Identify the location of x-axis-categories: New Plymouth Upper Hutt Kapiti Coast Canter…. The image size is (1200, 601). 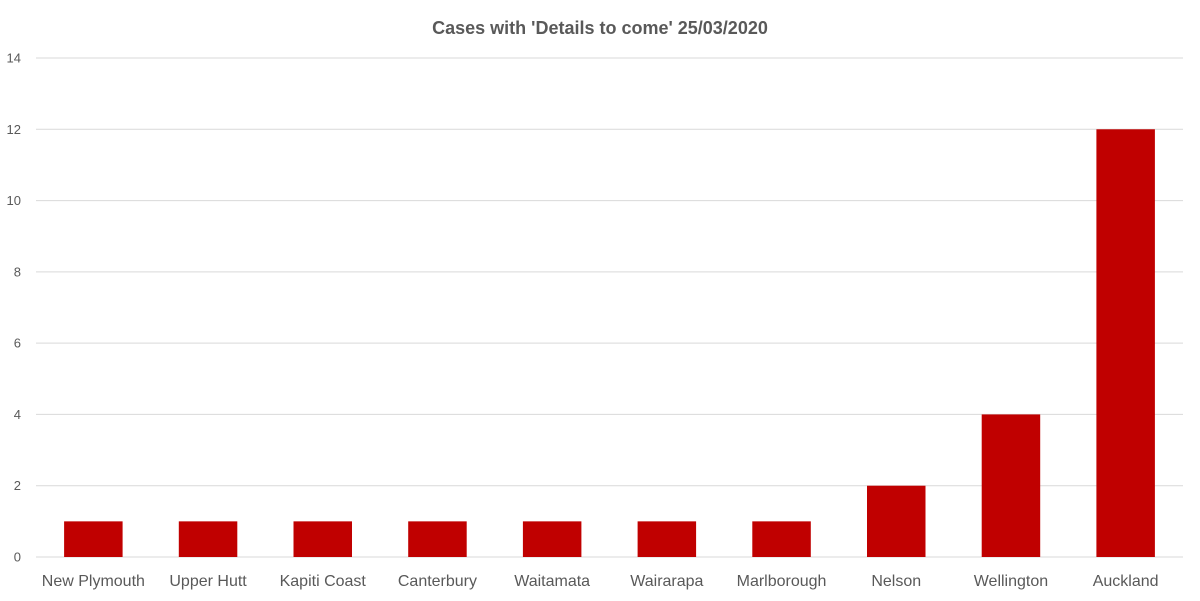
(600, 581).